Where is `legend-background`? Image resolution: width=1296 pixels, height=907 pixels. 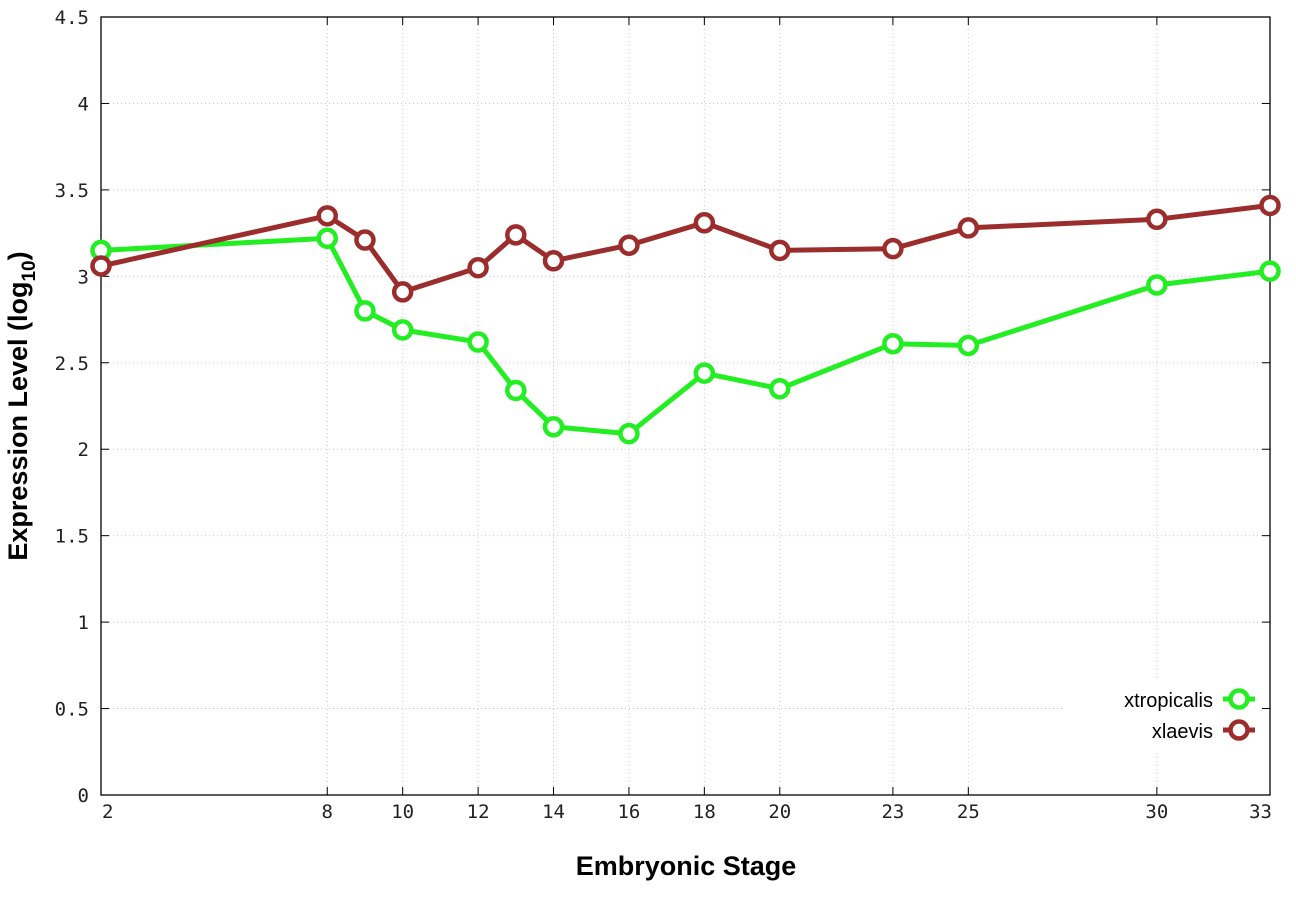
legend-background is located at coordinates (1162, 716).